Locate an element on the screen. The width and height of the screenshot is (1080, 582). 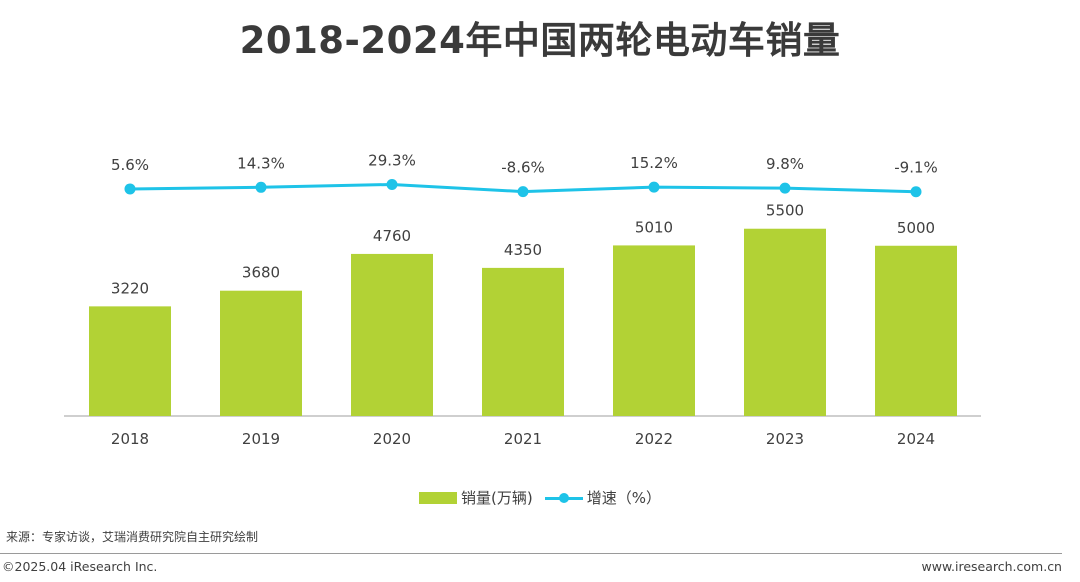
legend-line-label: 增速（%） is located at coordinates (623, 498).